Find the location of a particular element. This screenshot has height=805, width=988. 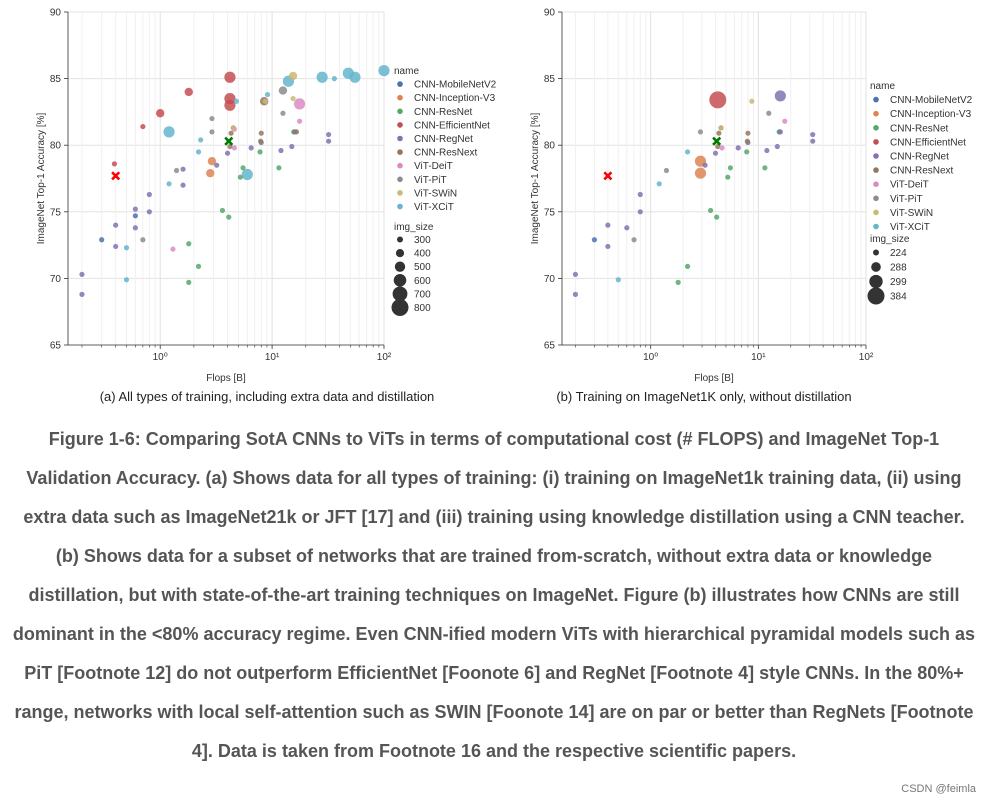

x-axis-label: Flops [B] is located at coordinates (226, 378).